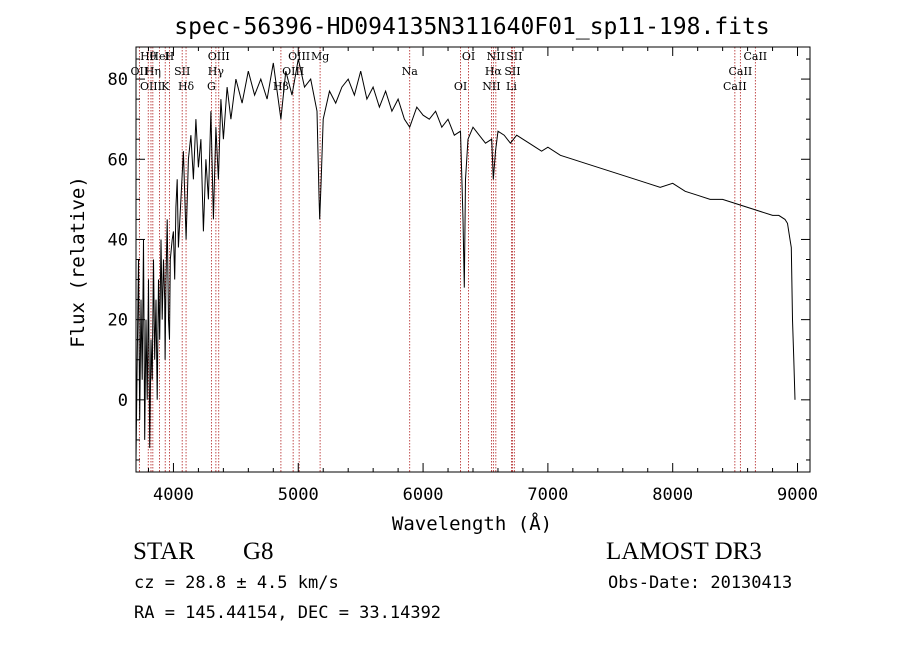 The width and height of the screenshot is (900, 649). Describe the element at coordinates (797, 495) in the screenshot. I see `x-tick-label: 9000` at that location.